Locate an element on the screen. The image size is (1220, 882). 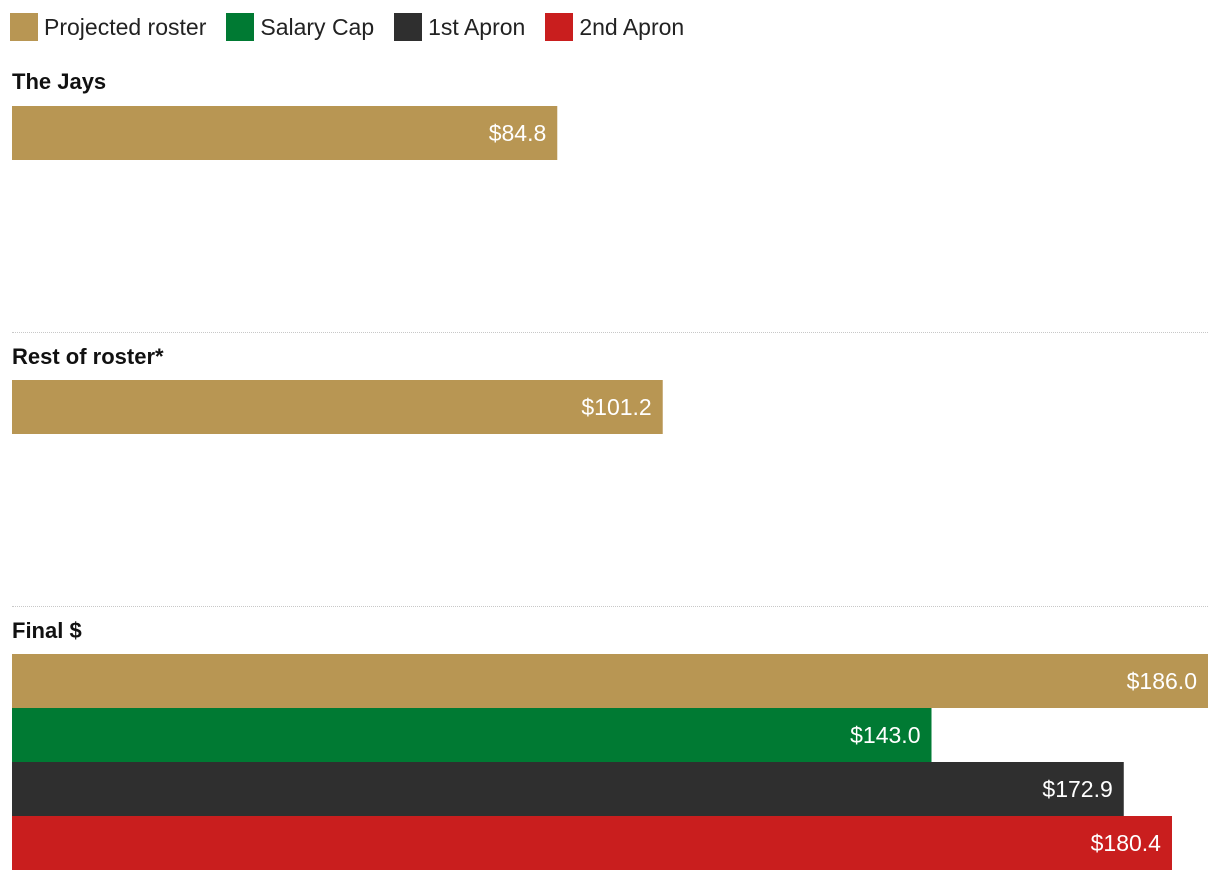
legend-item-projected-roster: Projected roster is located at coordinates (108, 27).